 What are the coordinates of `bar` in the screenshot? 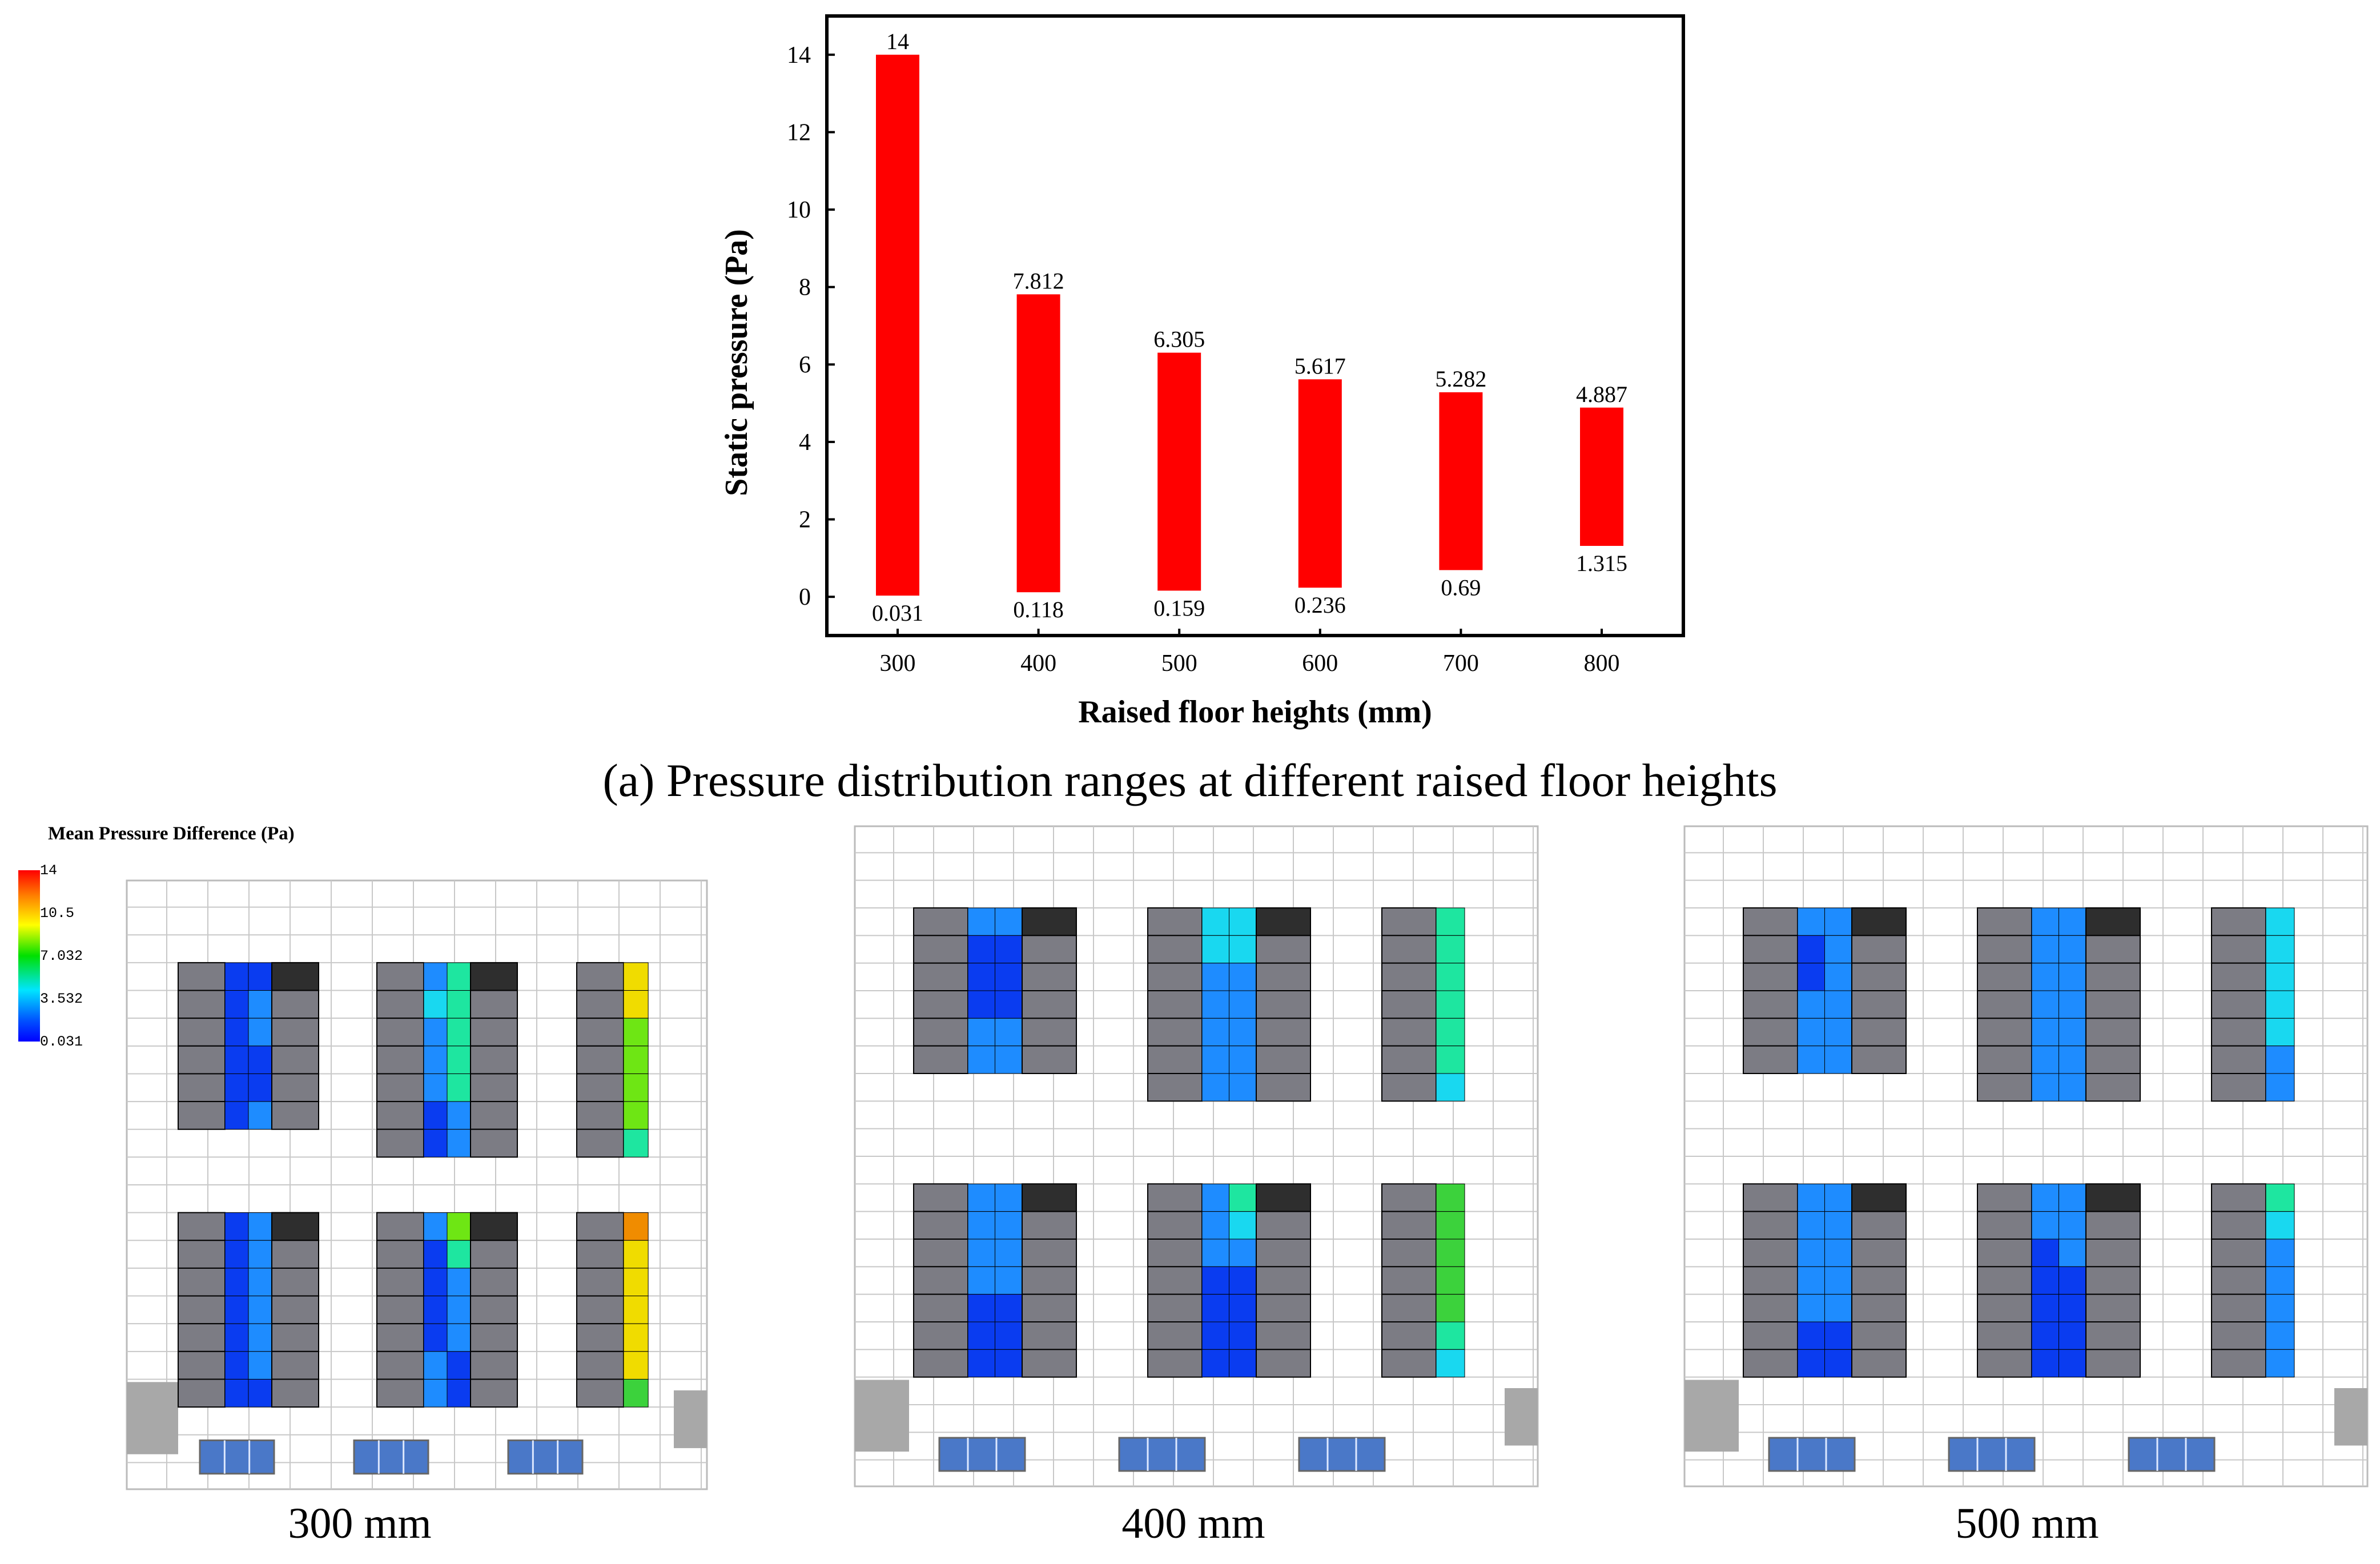 It's located at (1461, 481).